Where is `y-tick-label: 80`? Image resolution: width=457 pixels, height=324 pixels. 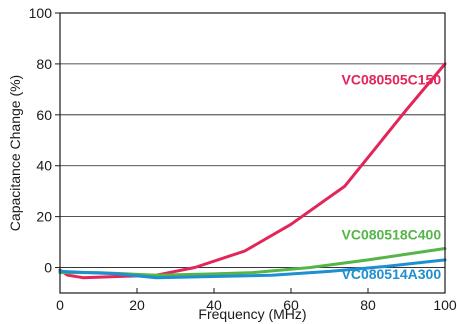 y-tick-label: 80 is located at coordinates (44, 64).